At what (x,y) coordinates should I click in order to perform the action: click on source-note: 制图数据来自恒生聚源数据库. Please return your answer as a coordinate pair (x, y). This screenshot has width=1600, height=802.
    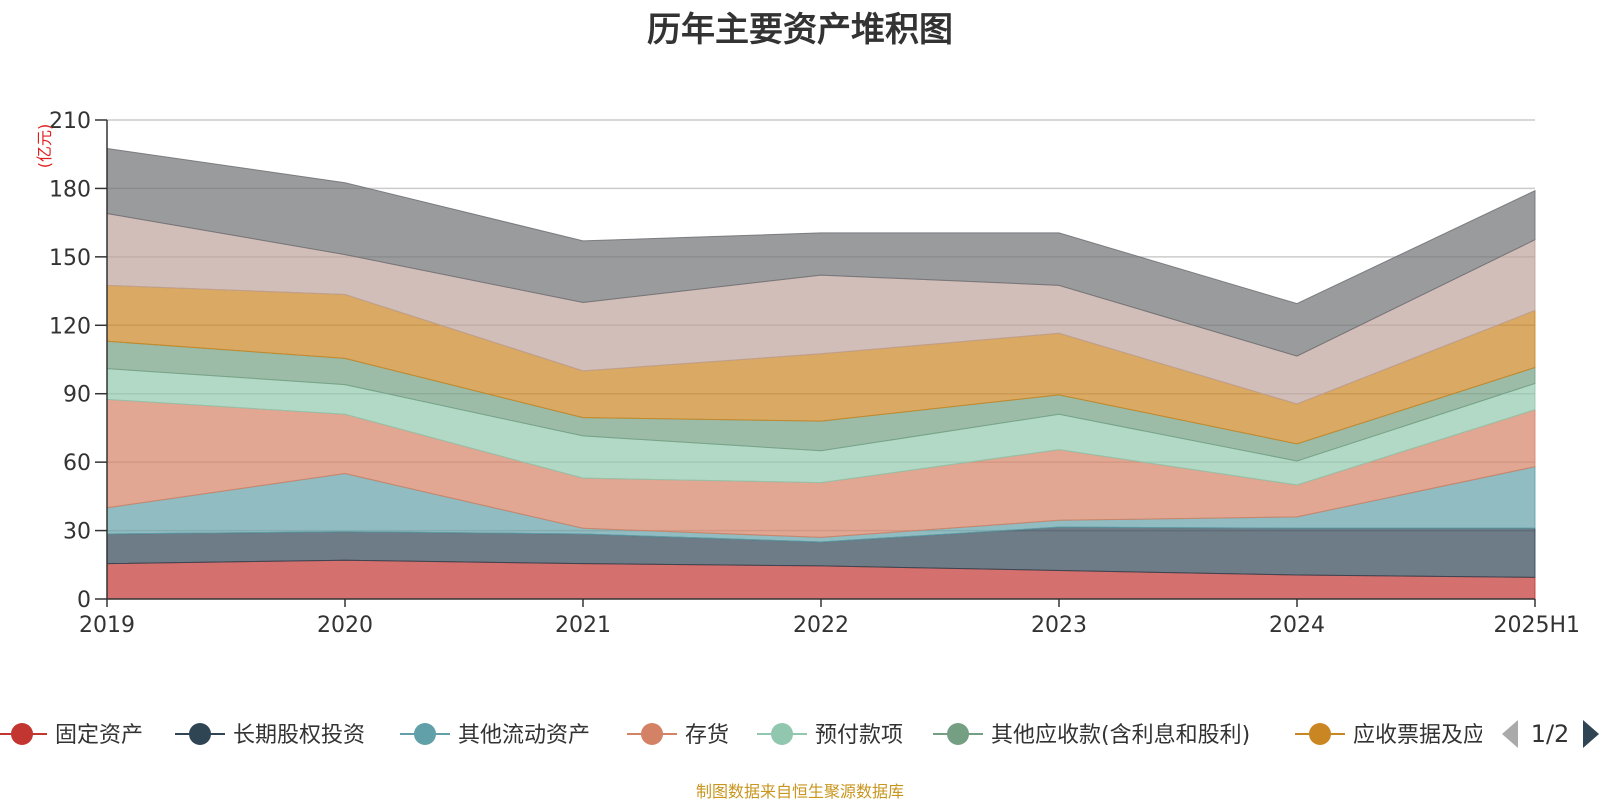
    Looking at the image, I should click on (799, 791).